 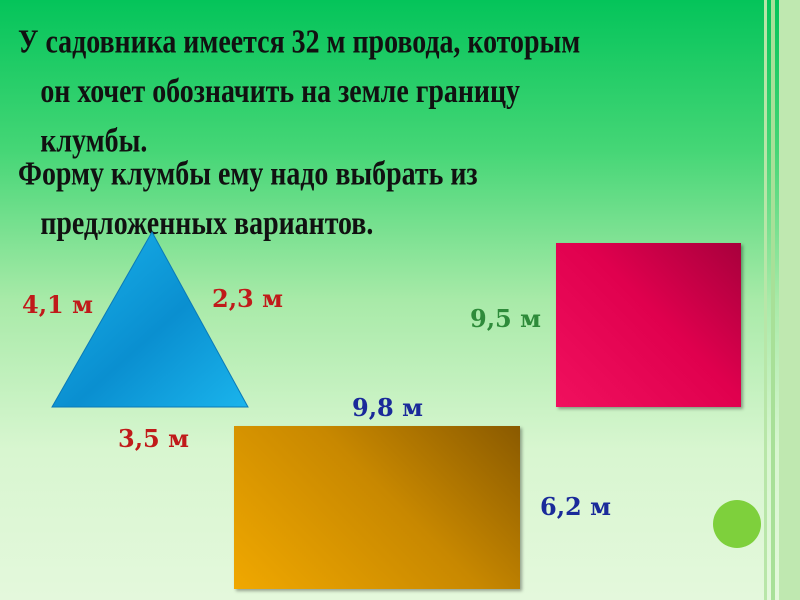 I want to click on rectangle-height-label: 6,2 м, so click(x=575, y=506).